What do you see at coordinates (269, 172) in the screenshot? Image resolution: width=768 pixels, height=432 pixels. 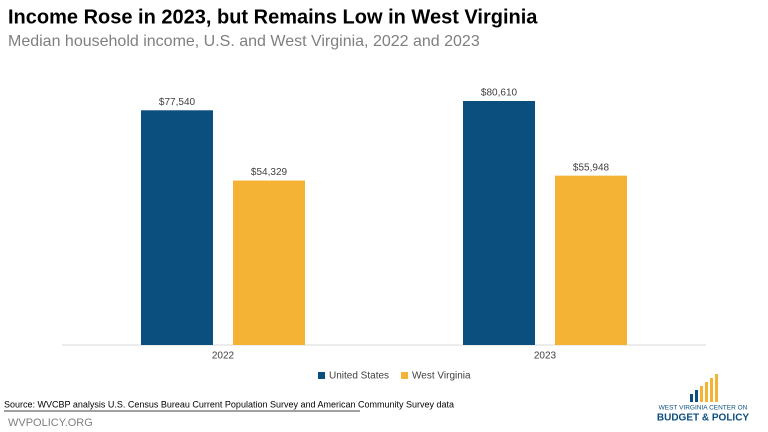 I see `value-label: $54,329` at bounding box center [269, 172].